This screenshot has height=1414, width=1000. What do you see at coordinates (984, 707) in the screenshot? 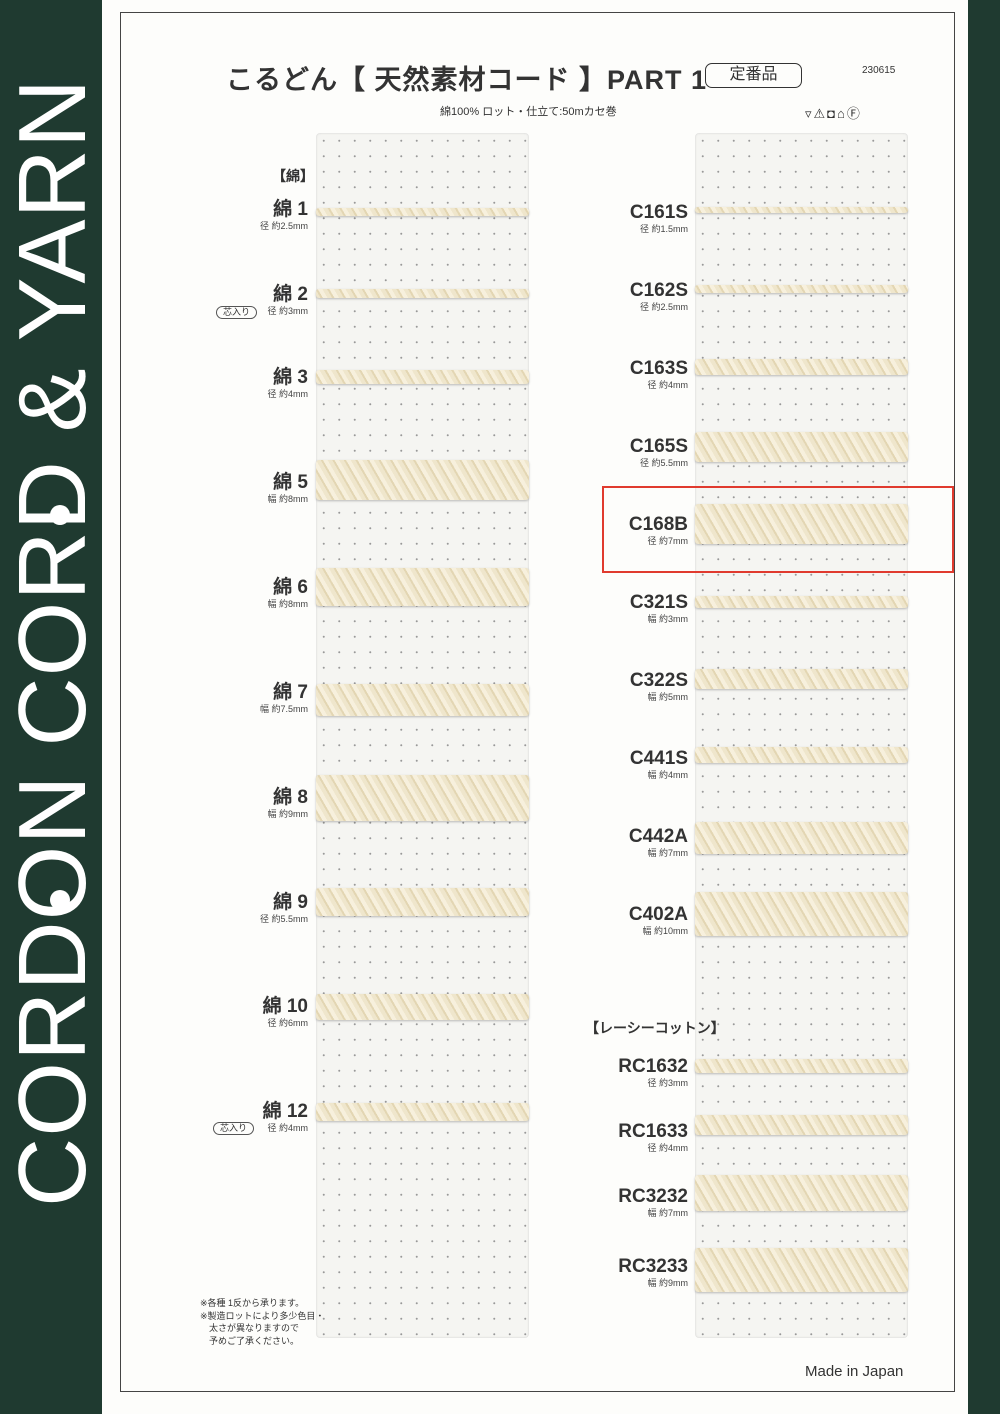
I see `right-band` at bounding box center [984, 707].